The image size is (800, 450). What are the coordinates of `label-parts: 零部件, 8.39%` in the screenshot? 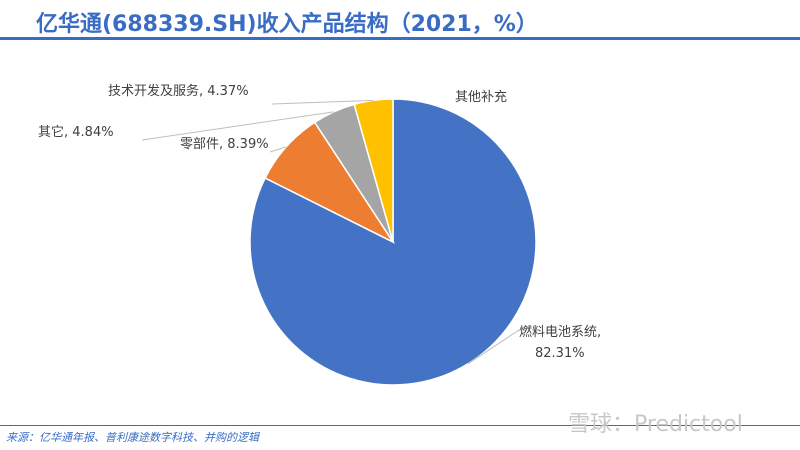 It's located at (224, 144).